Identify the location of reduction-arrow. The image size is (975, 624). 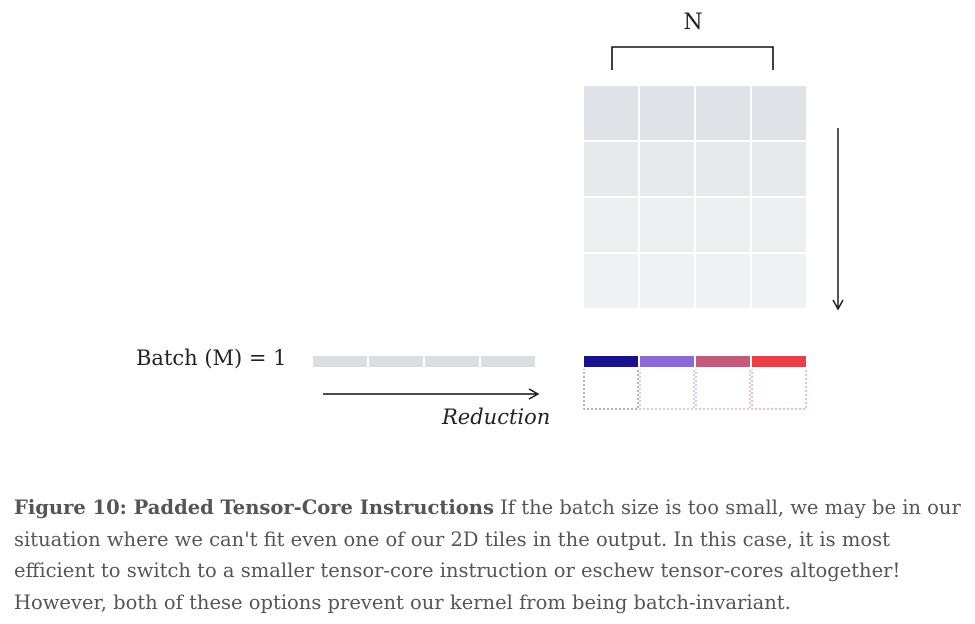
(431, 394).